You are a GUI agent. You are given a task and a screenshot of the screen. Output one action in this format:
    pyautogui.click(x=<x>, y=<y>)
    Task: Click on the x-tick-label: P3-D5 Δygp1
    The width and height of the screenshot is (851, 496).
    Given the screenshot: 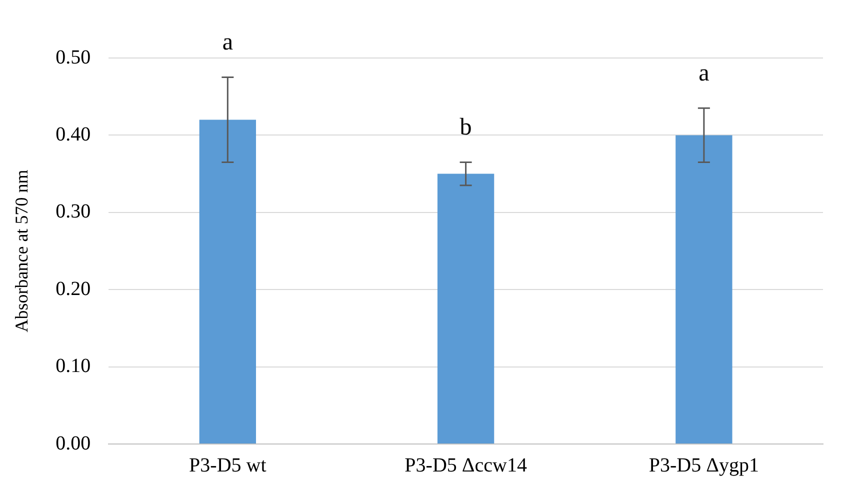 What is the action you would take?
    pyautogui.click(x=703, y=465)
    